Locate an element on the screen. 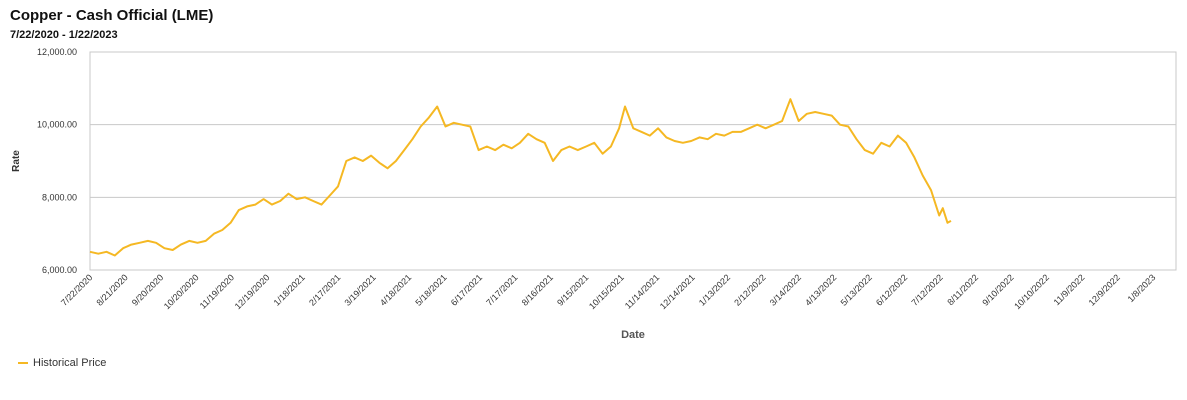 The height and width of the screenshot is (400, 1187). chart-subtitle: 7/22/2020 - 1/22/2023 is located at coordinates (64, 35).